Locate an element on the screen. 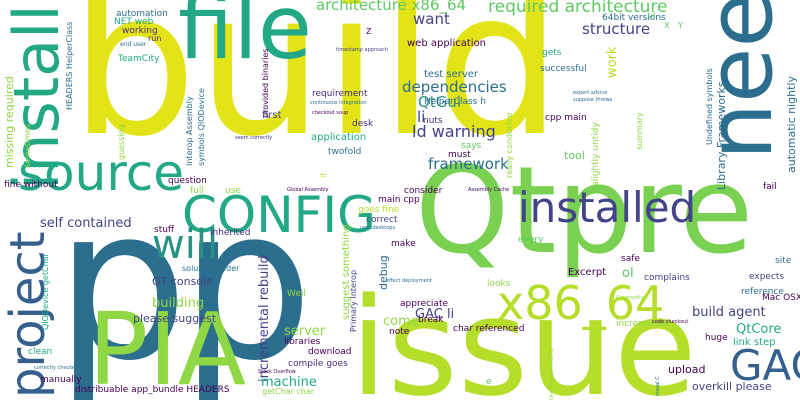 This screenshot has height=400, width=800. word: correct is located at coordinates (382, 220).